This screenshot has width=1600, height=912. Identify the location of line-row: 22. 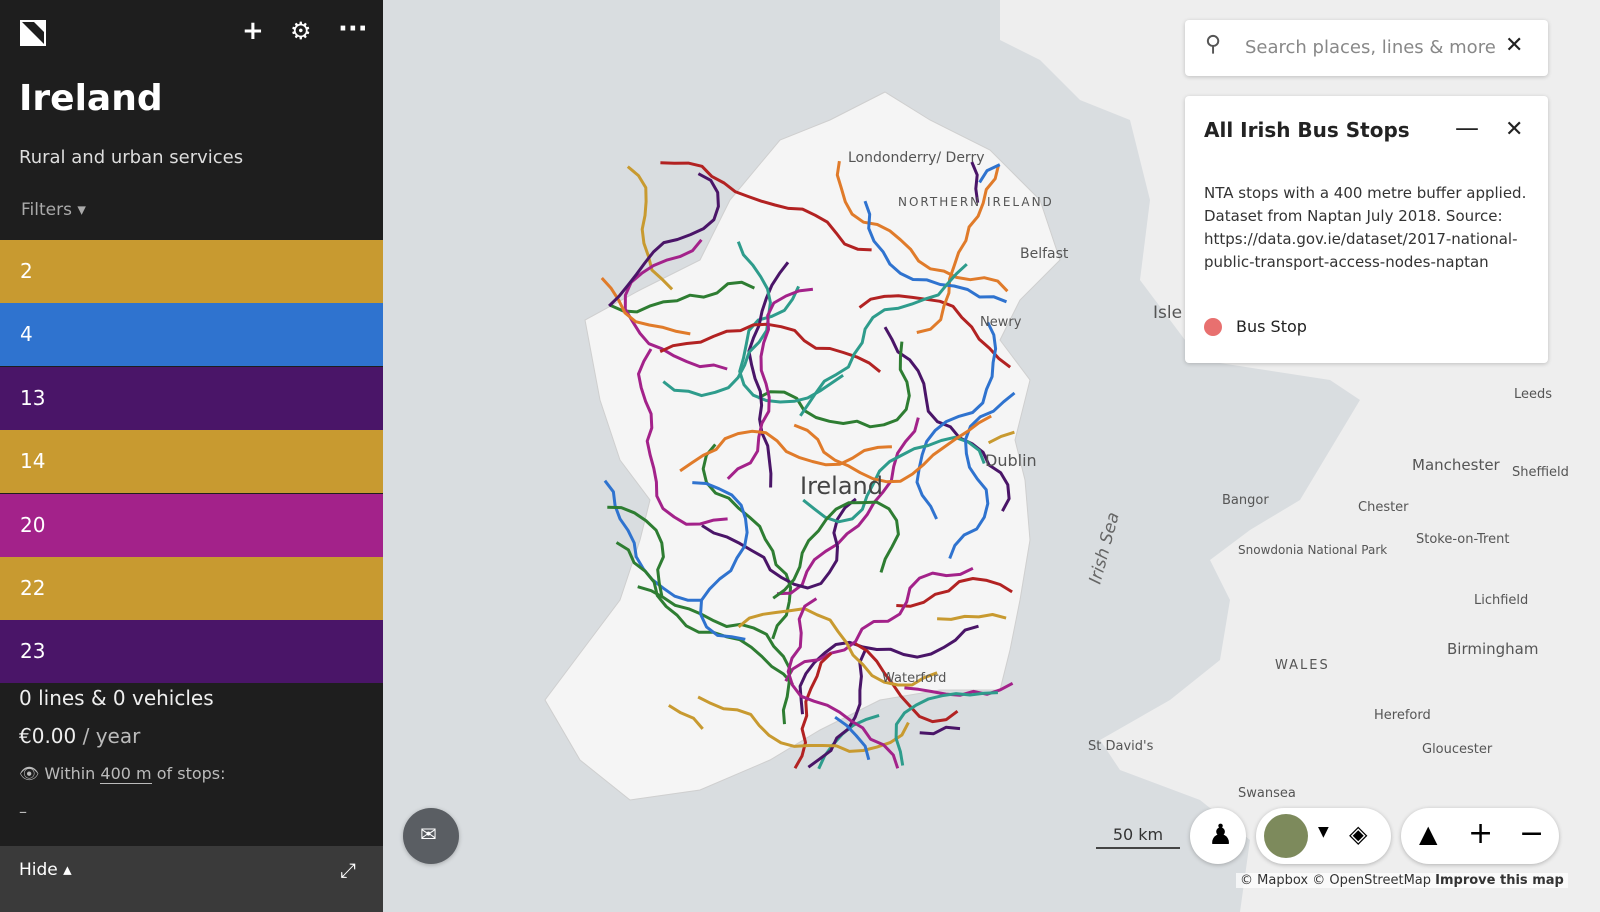
(191, 588).